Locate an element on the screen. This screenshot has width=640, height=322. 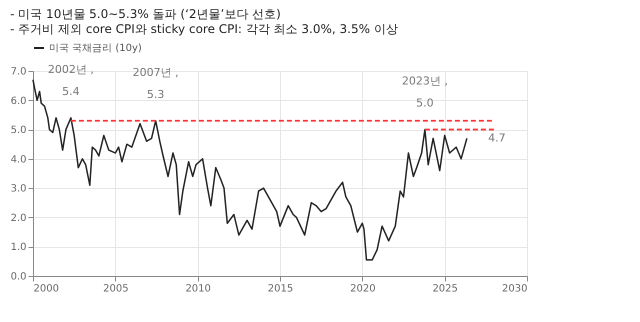
x-tick-label: 2015 is located at coordinates (281, 289).